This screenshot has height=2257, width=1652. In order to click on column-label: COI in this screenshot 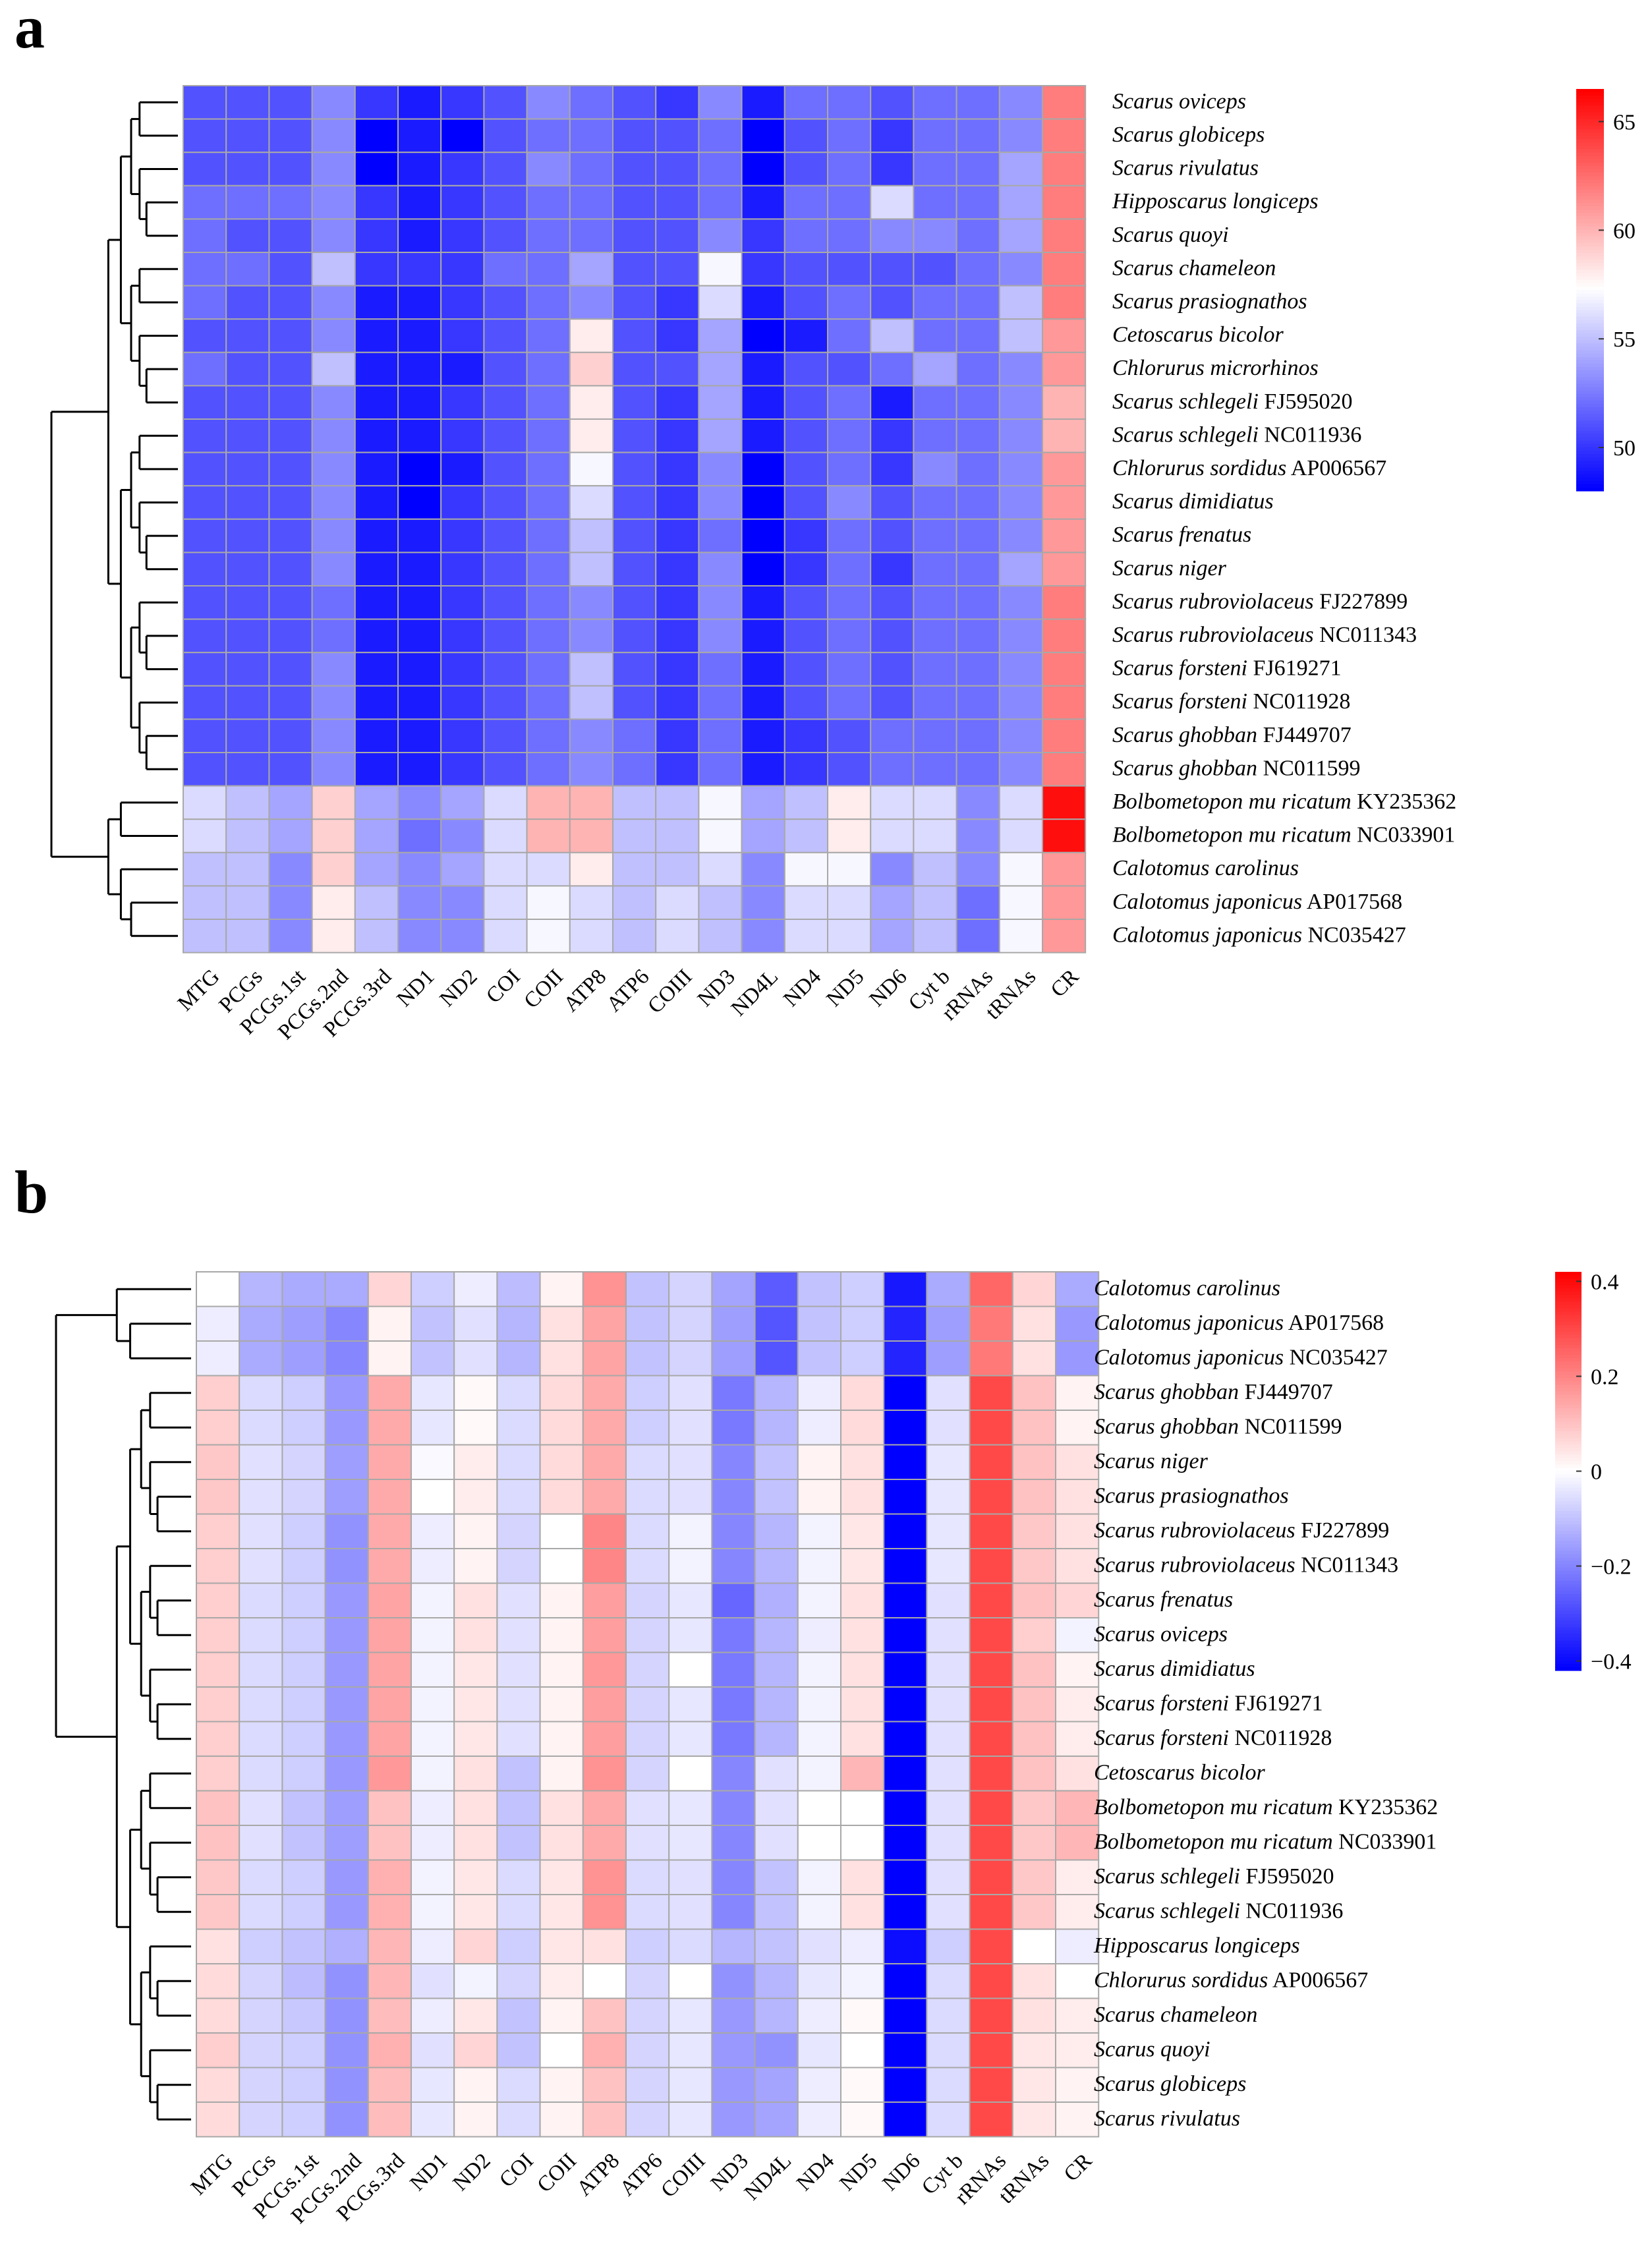, I will do `click(516, 2170)`.